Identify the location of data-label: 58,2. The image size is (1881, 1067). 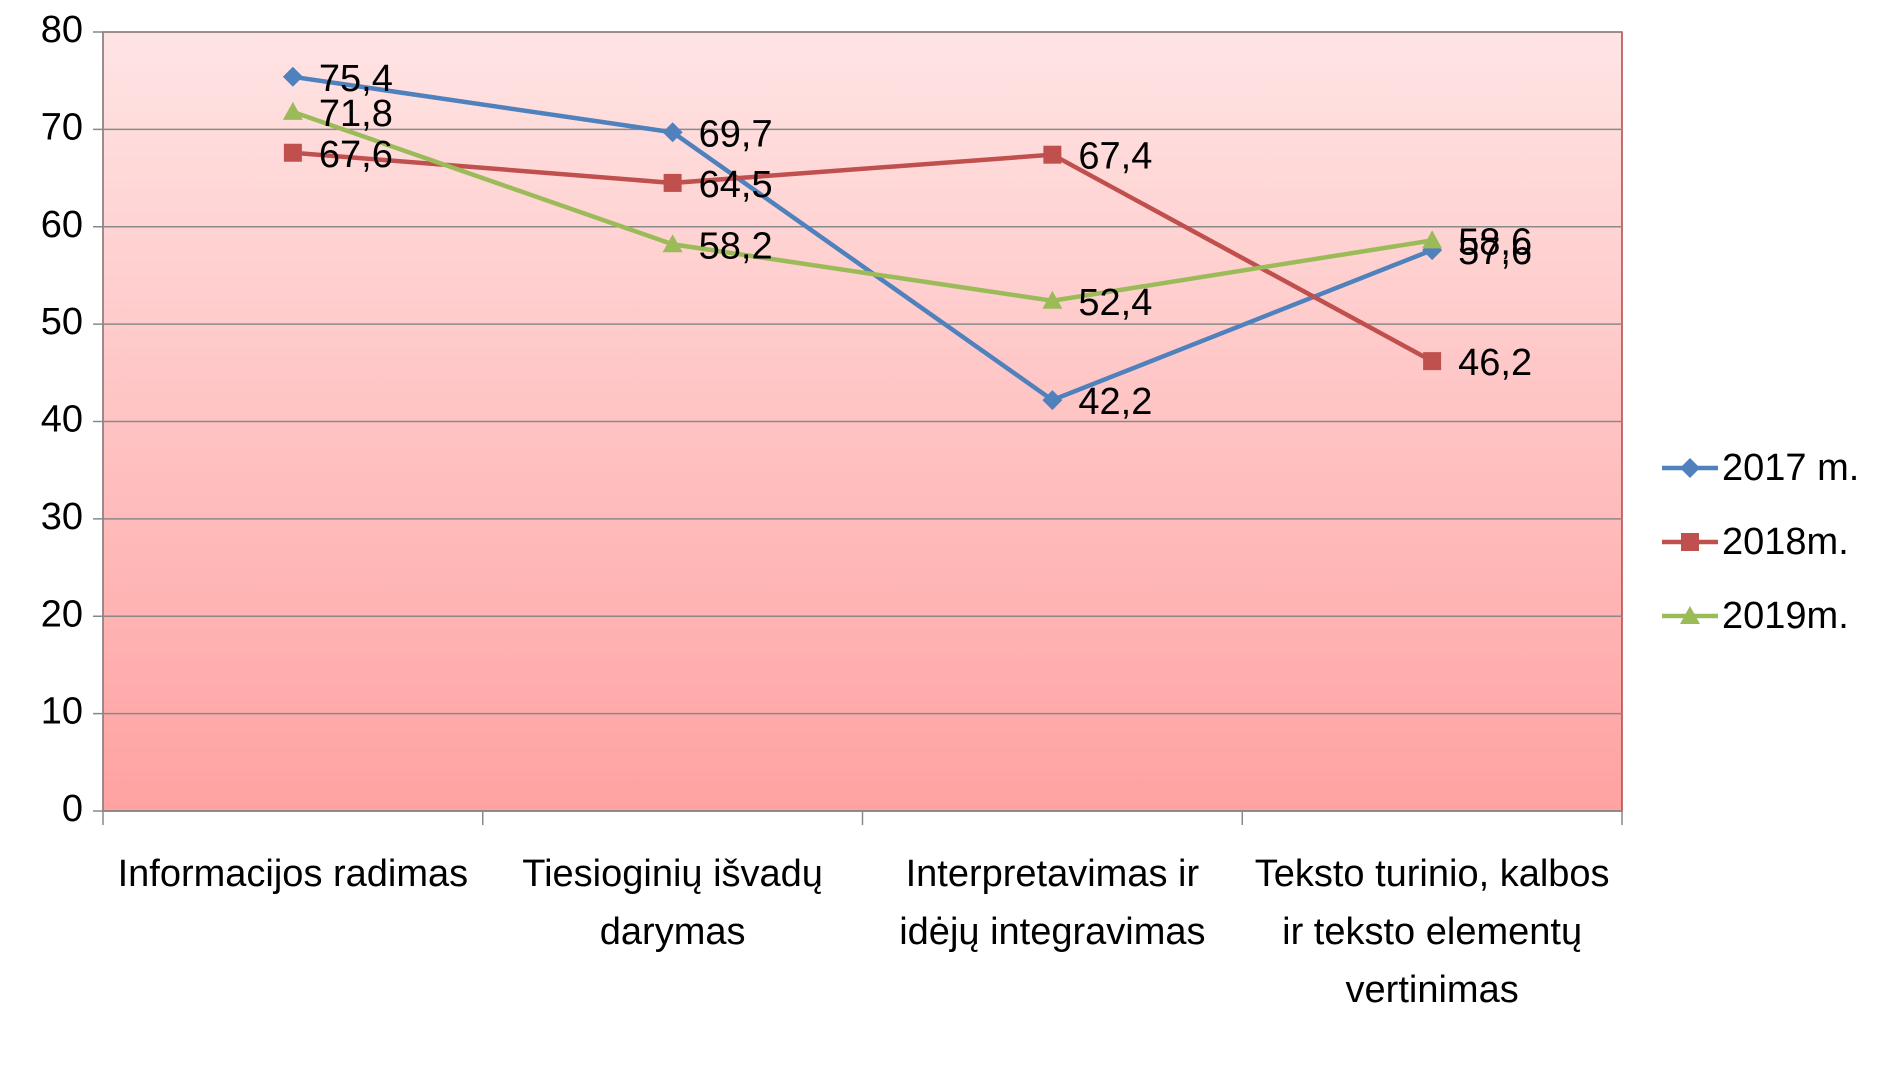
(736, 246).